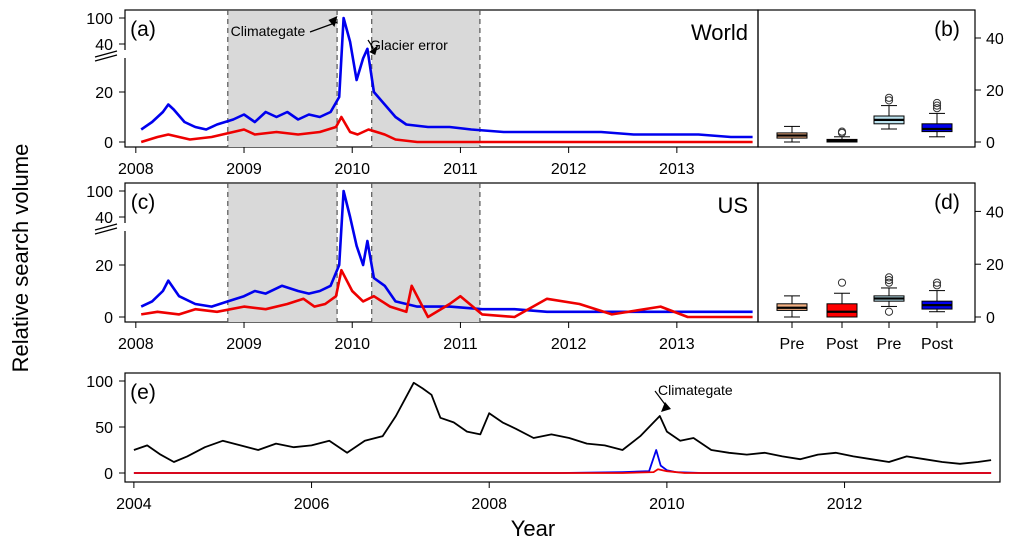 The height and width of the screenshot is (544, 1020). I want to click on panel-label: (c), so click(143, 202).